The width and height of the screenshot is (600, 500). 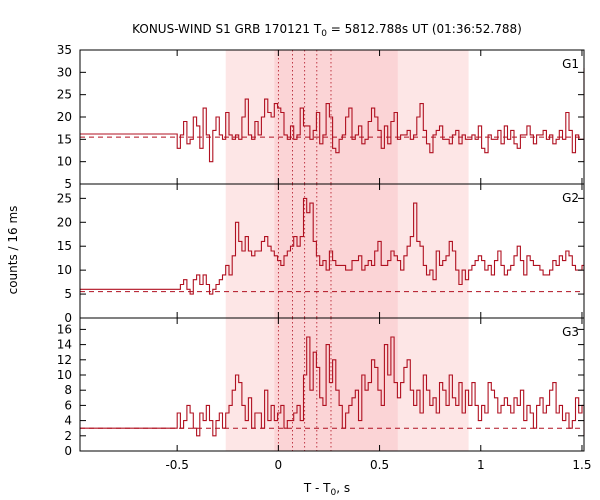 I want to click on chart-title-suffix: = 5812.788s UT (01:36:52.788), so click(x=424, y=29).